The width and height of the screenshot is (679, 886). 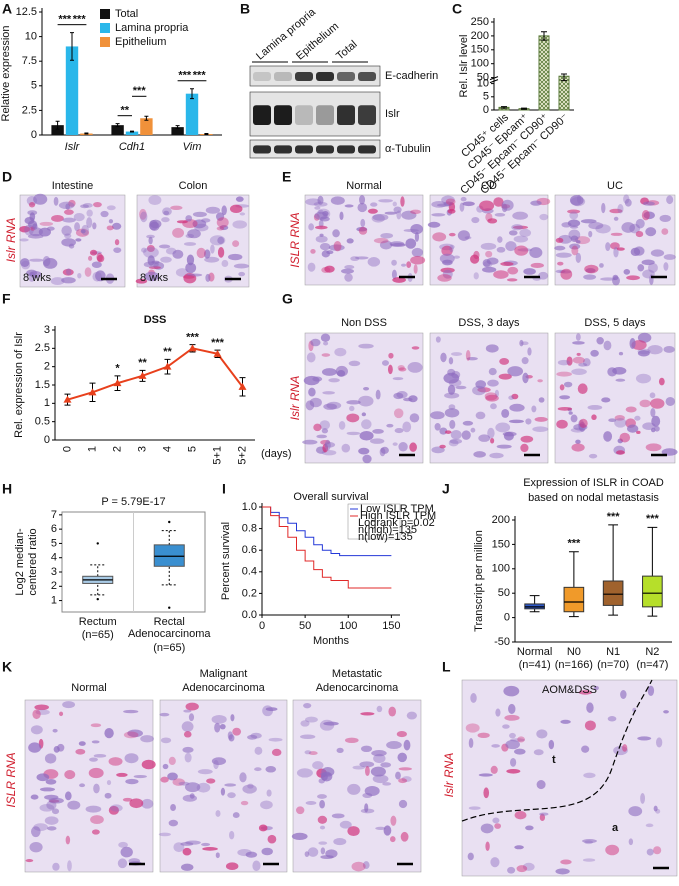 I want to click on caption: CD, so click(x=489, y=186).